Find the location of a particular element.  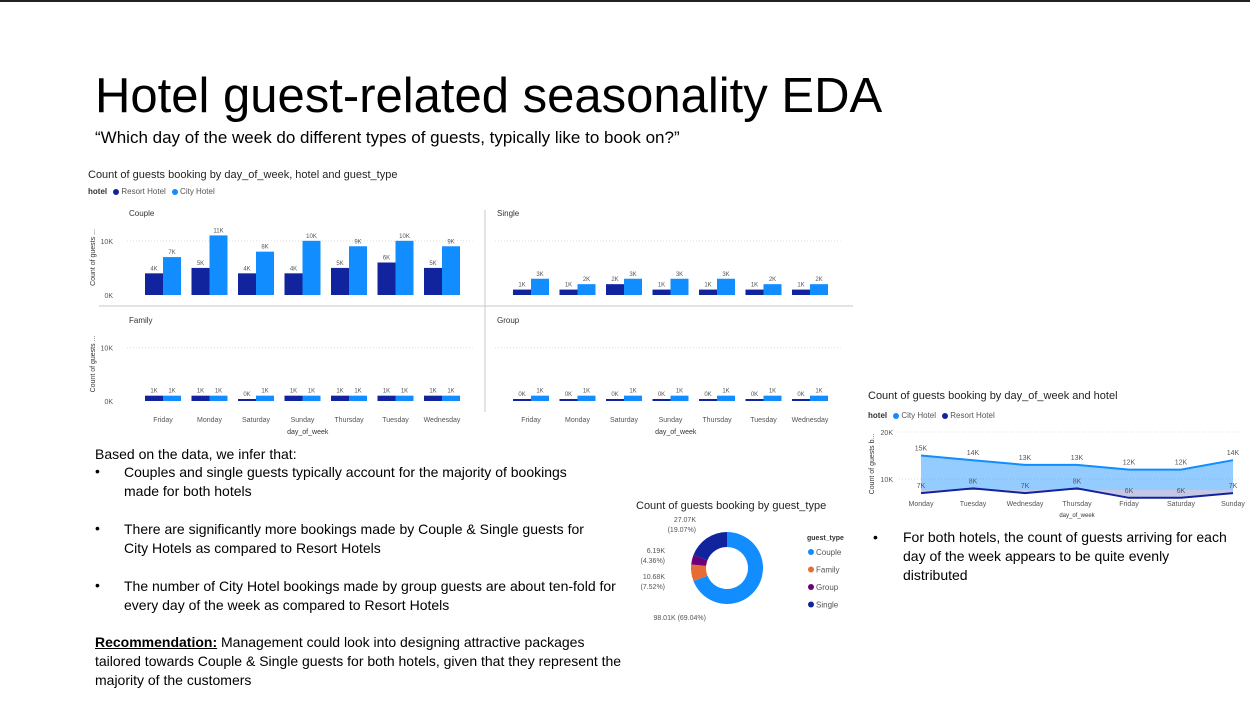

x-axis-label: day_of_week is located at coordinates (676, 432).